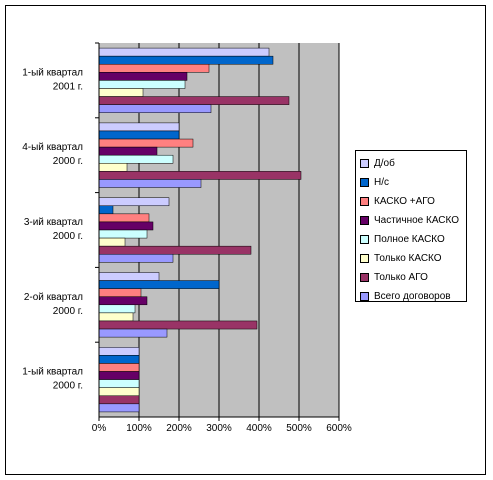 This screenshot has width=493, height=480. I want to click on legend-item: Д/об, so click(413, 163).